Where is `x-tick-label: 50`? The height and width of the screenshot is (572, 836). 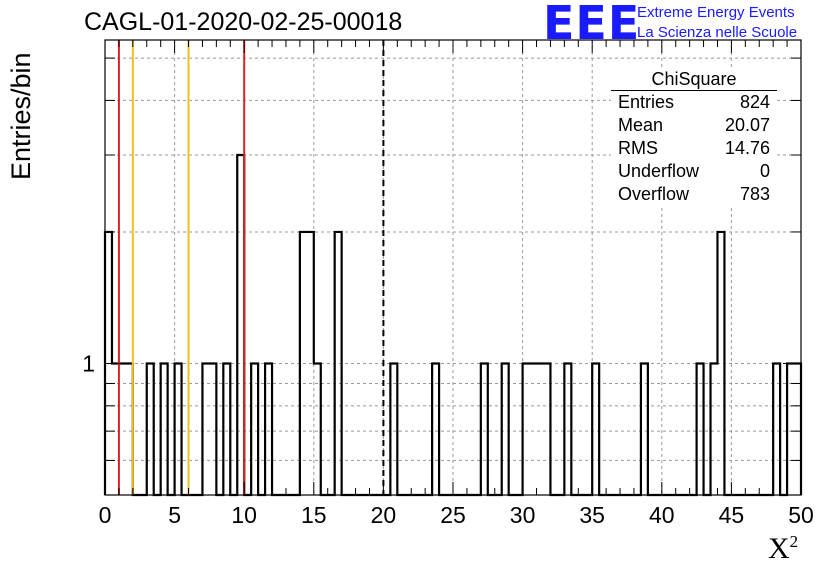 x-tick-label: 50 is located at coordinates (801, 515).